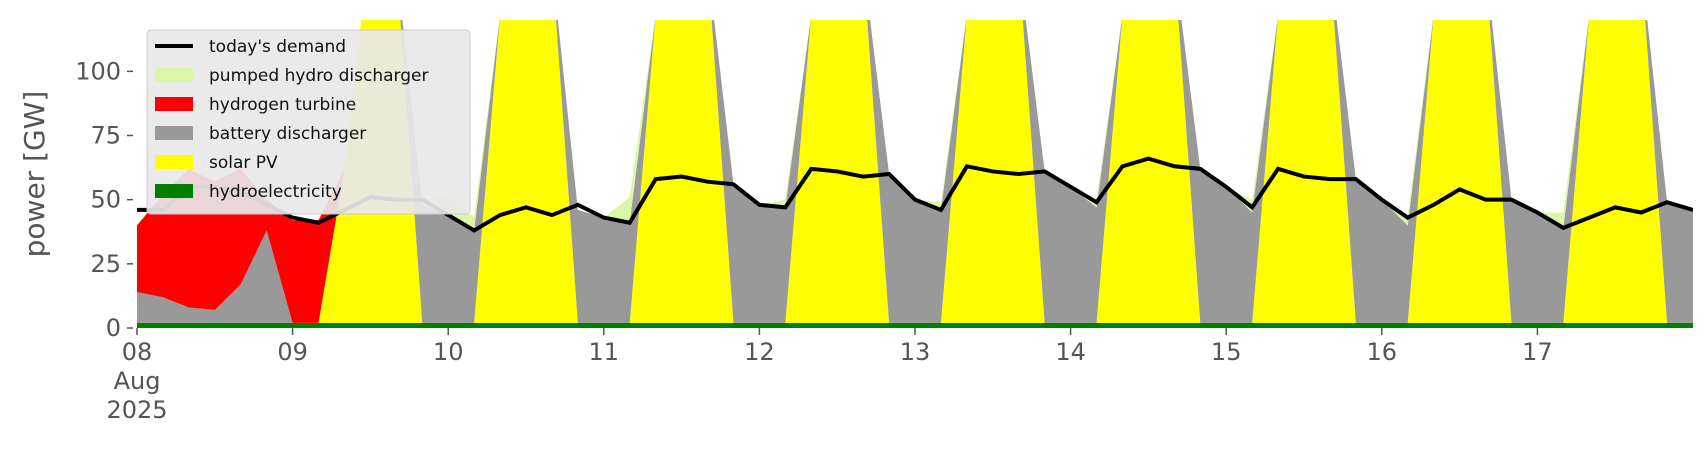 The height and width of the screenshot is (460, 1706). I want to click on x-tick-label: 11, so click(604, 352).